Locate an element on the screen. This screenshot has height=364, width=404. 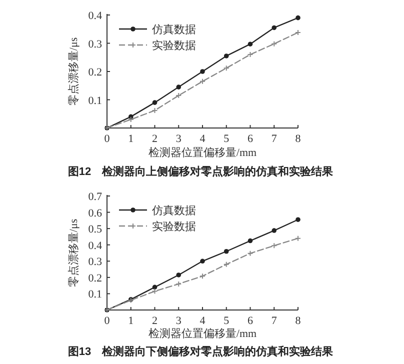
y-tick-label: 0.7 is located at coordinates (95, 197).